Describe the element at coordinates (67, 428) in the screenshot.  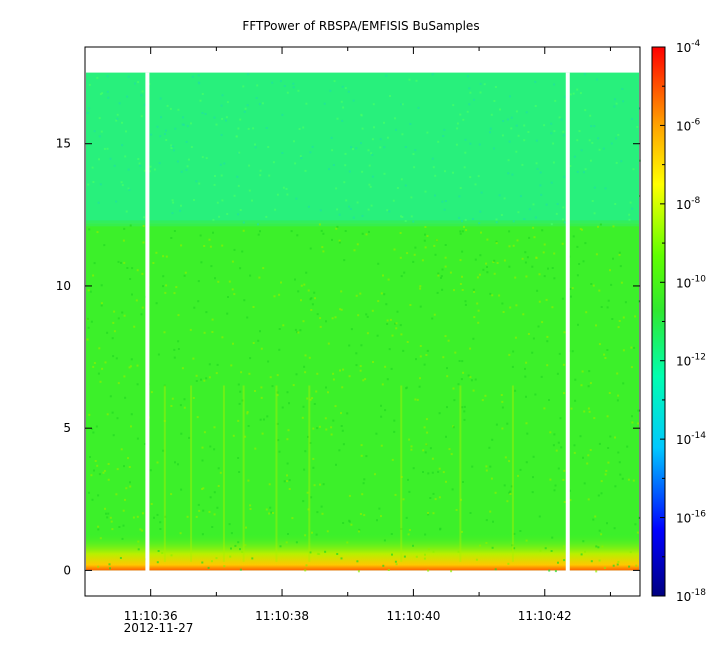
I see `y-tick-label: 5` at that location.